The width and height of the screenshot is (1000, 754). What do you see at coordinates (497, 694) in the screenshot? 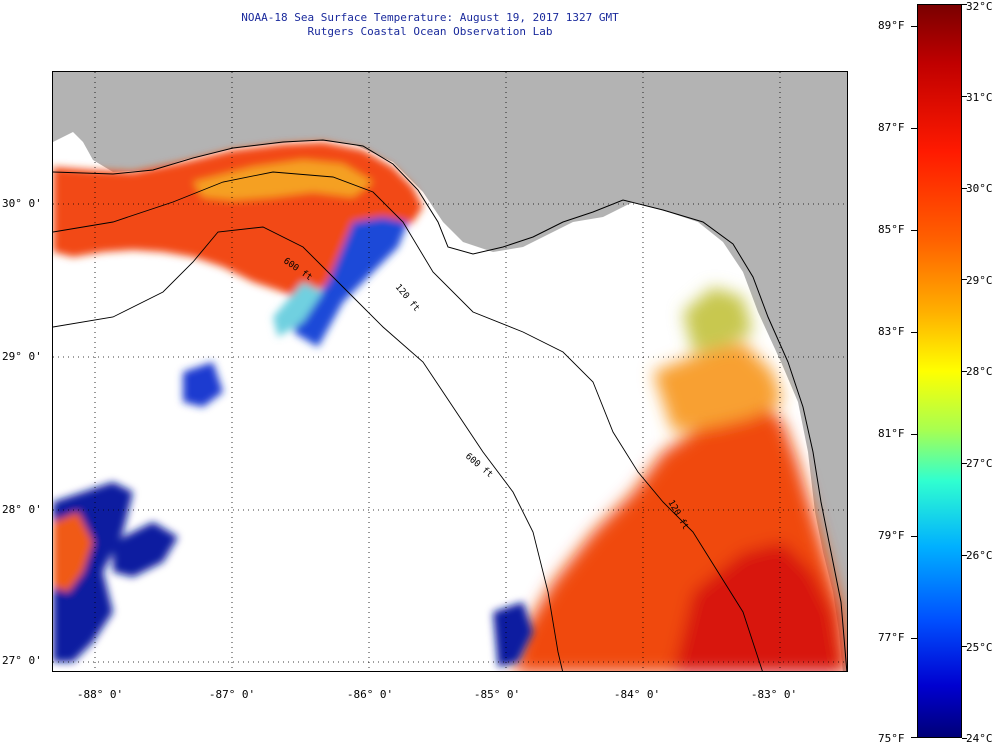
I see `longitude-label: -85° 0'` at bounding box center [497, 694].